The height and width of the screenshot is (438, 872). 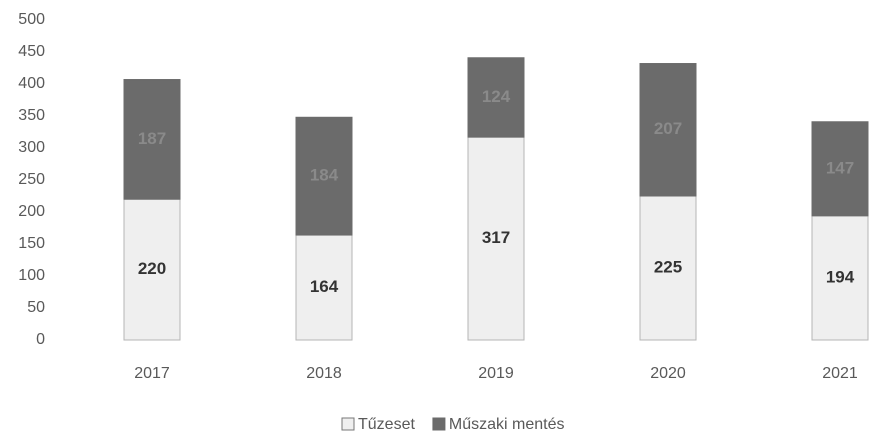 I want to click on legend-label: Műszaki mentés, so click(x=507, y=424).